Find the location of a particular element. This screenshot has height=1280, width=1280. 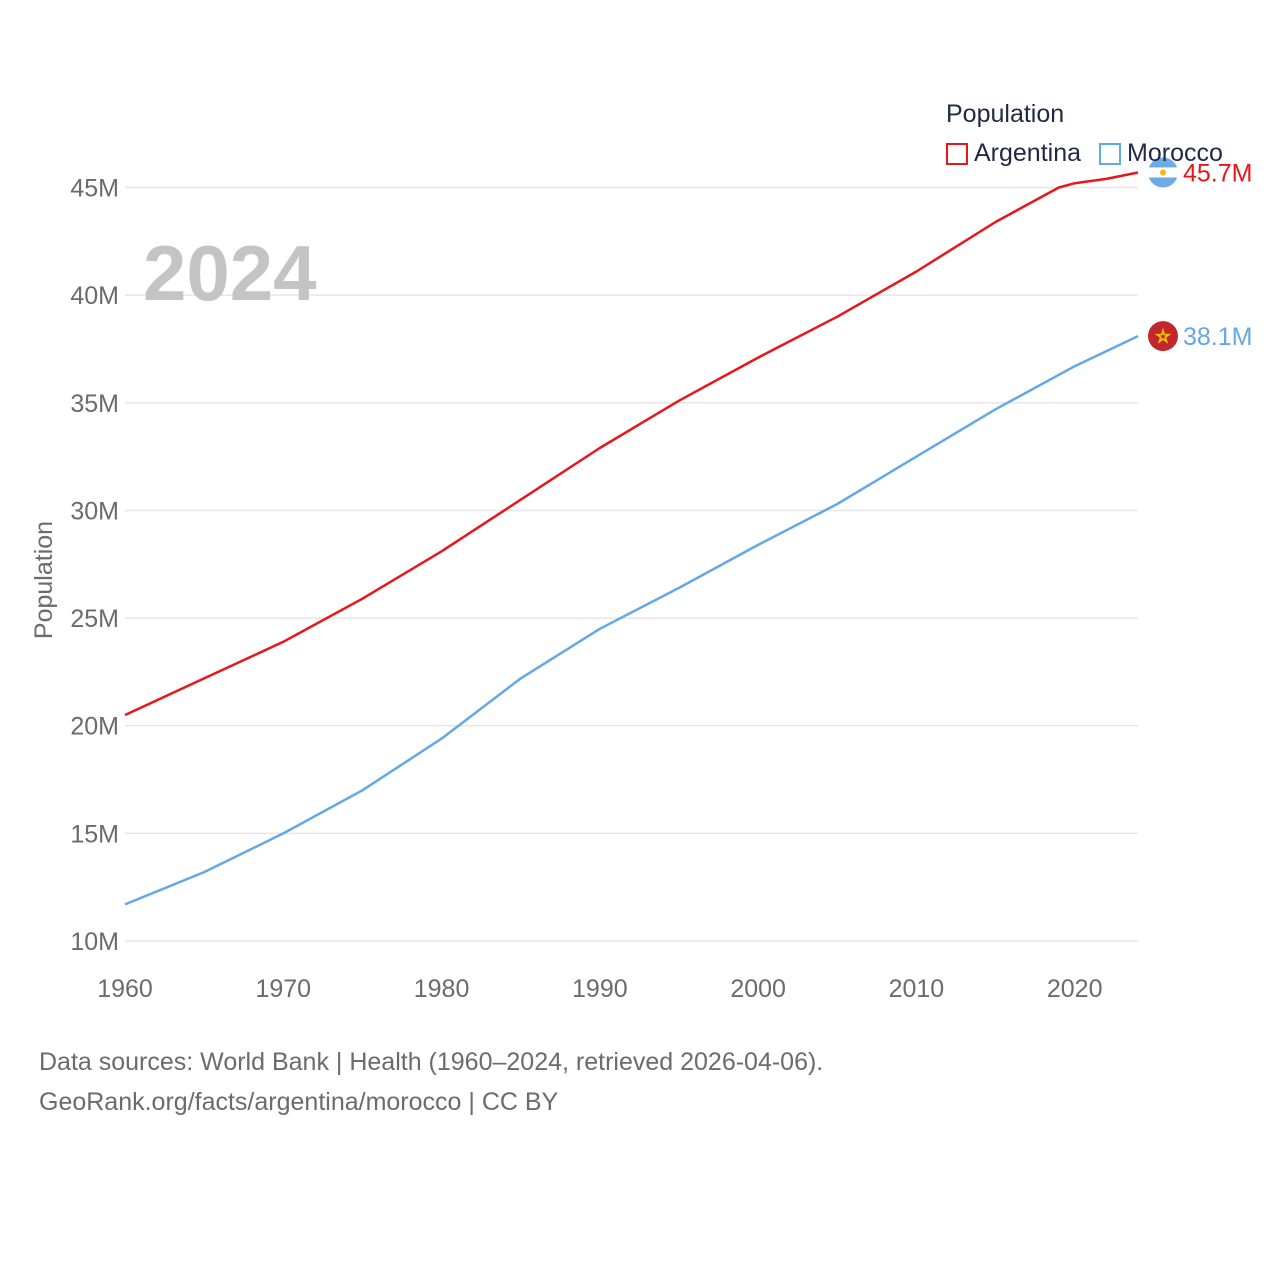

legend-swatch-argentina is located at coordinates (957, 153).